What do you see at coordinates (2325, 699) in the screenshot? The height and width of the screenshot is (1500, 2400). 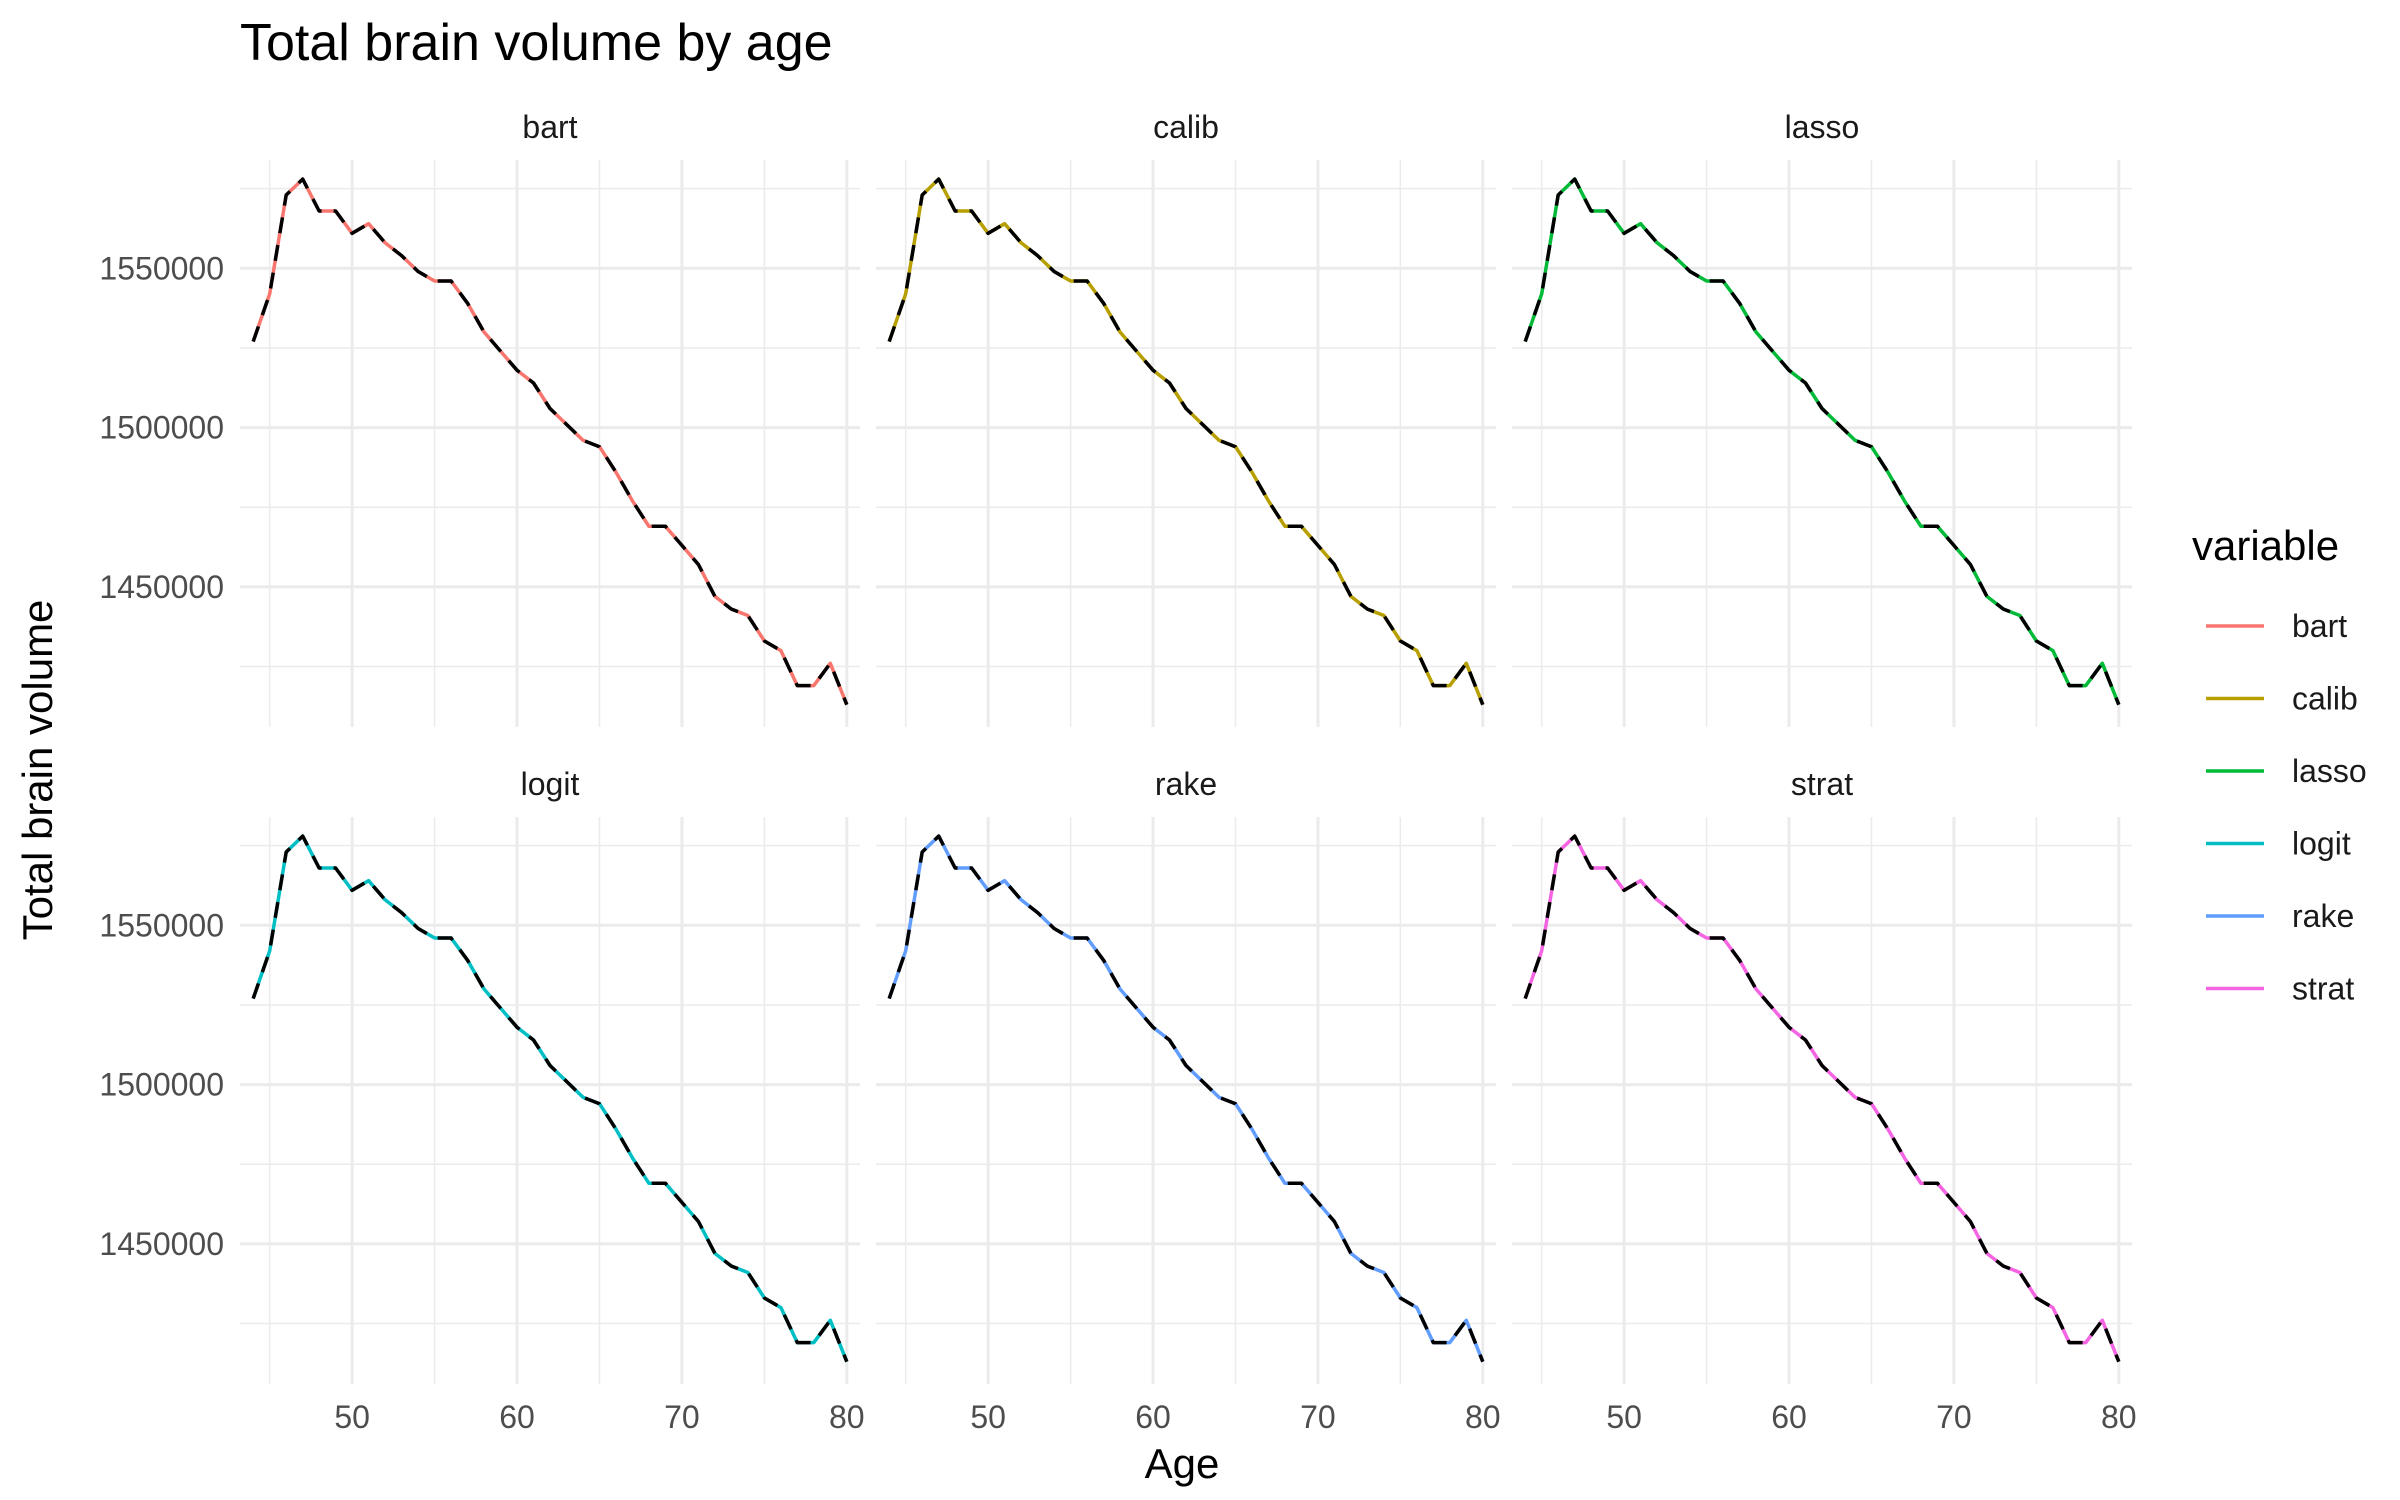 I see `legend-label: calib` at bounding box center [2325, 699].